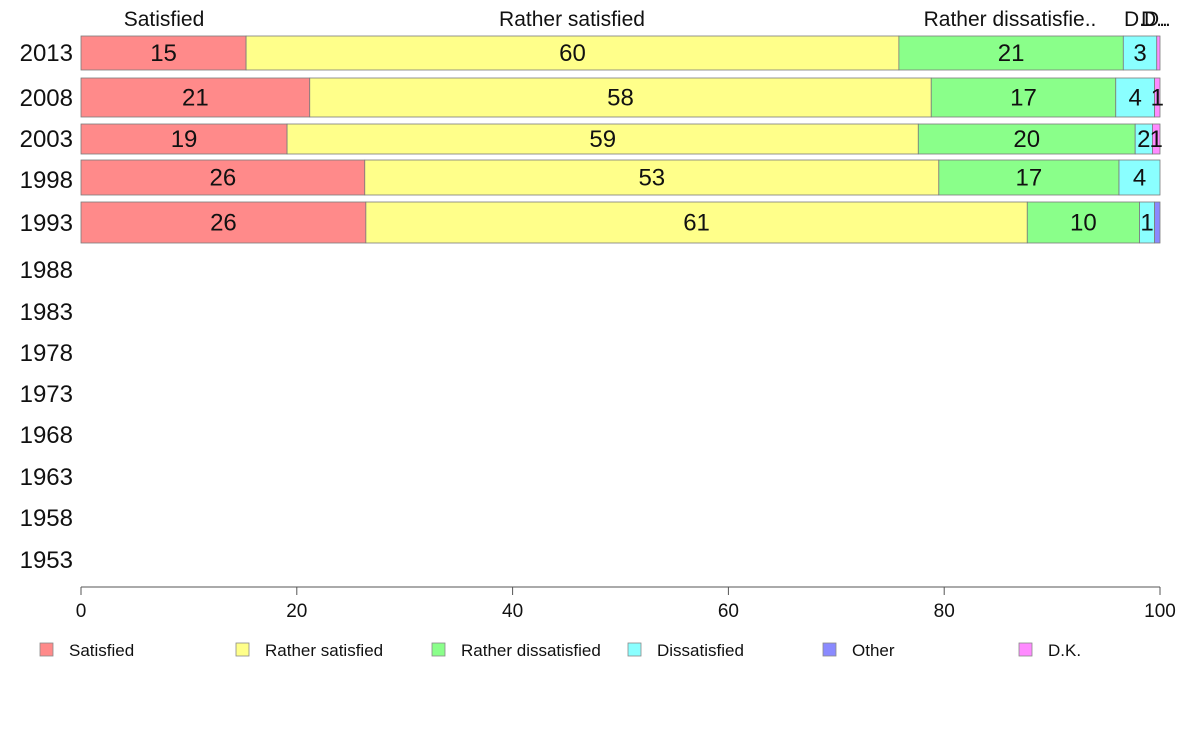  Describe the element at coordinates (46, 223) in the screenshot. I see `year-label: 1993` at that location.